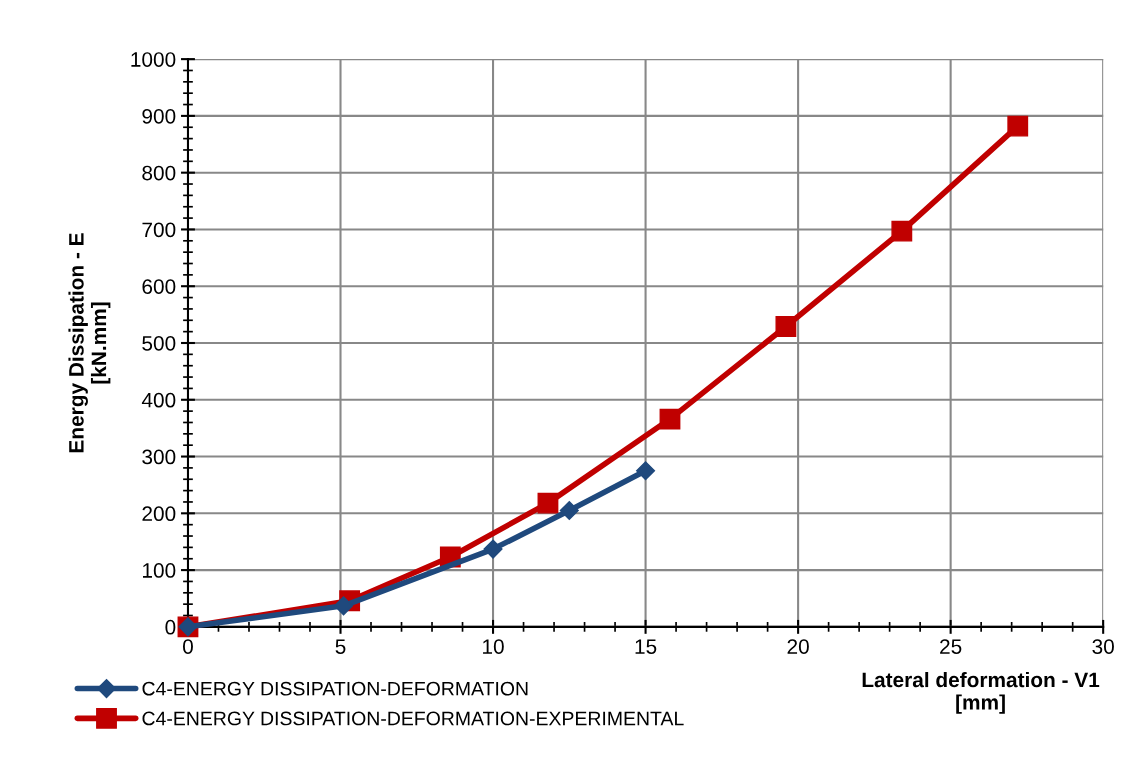 This screenshot has height=758, width=1142. I want to click on y-tick-label: 800, so click(159, 173).